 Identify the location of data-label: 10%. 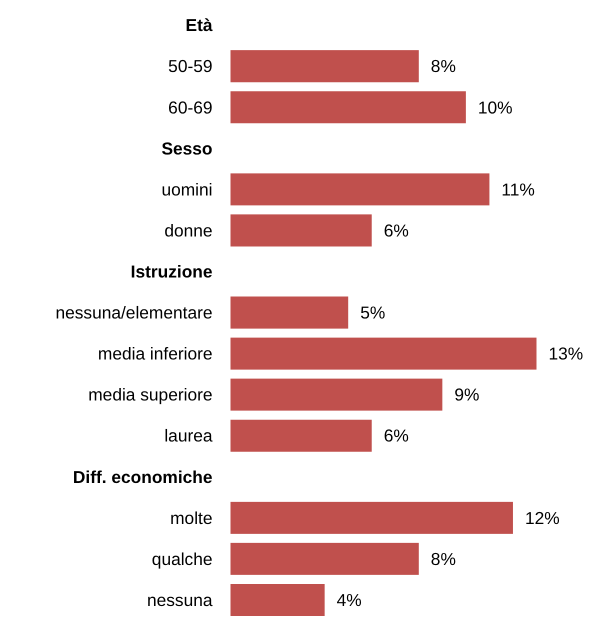
(495, 107).